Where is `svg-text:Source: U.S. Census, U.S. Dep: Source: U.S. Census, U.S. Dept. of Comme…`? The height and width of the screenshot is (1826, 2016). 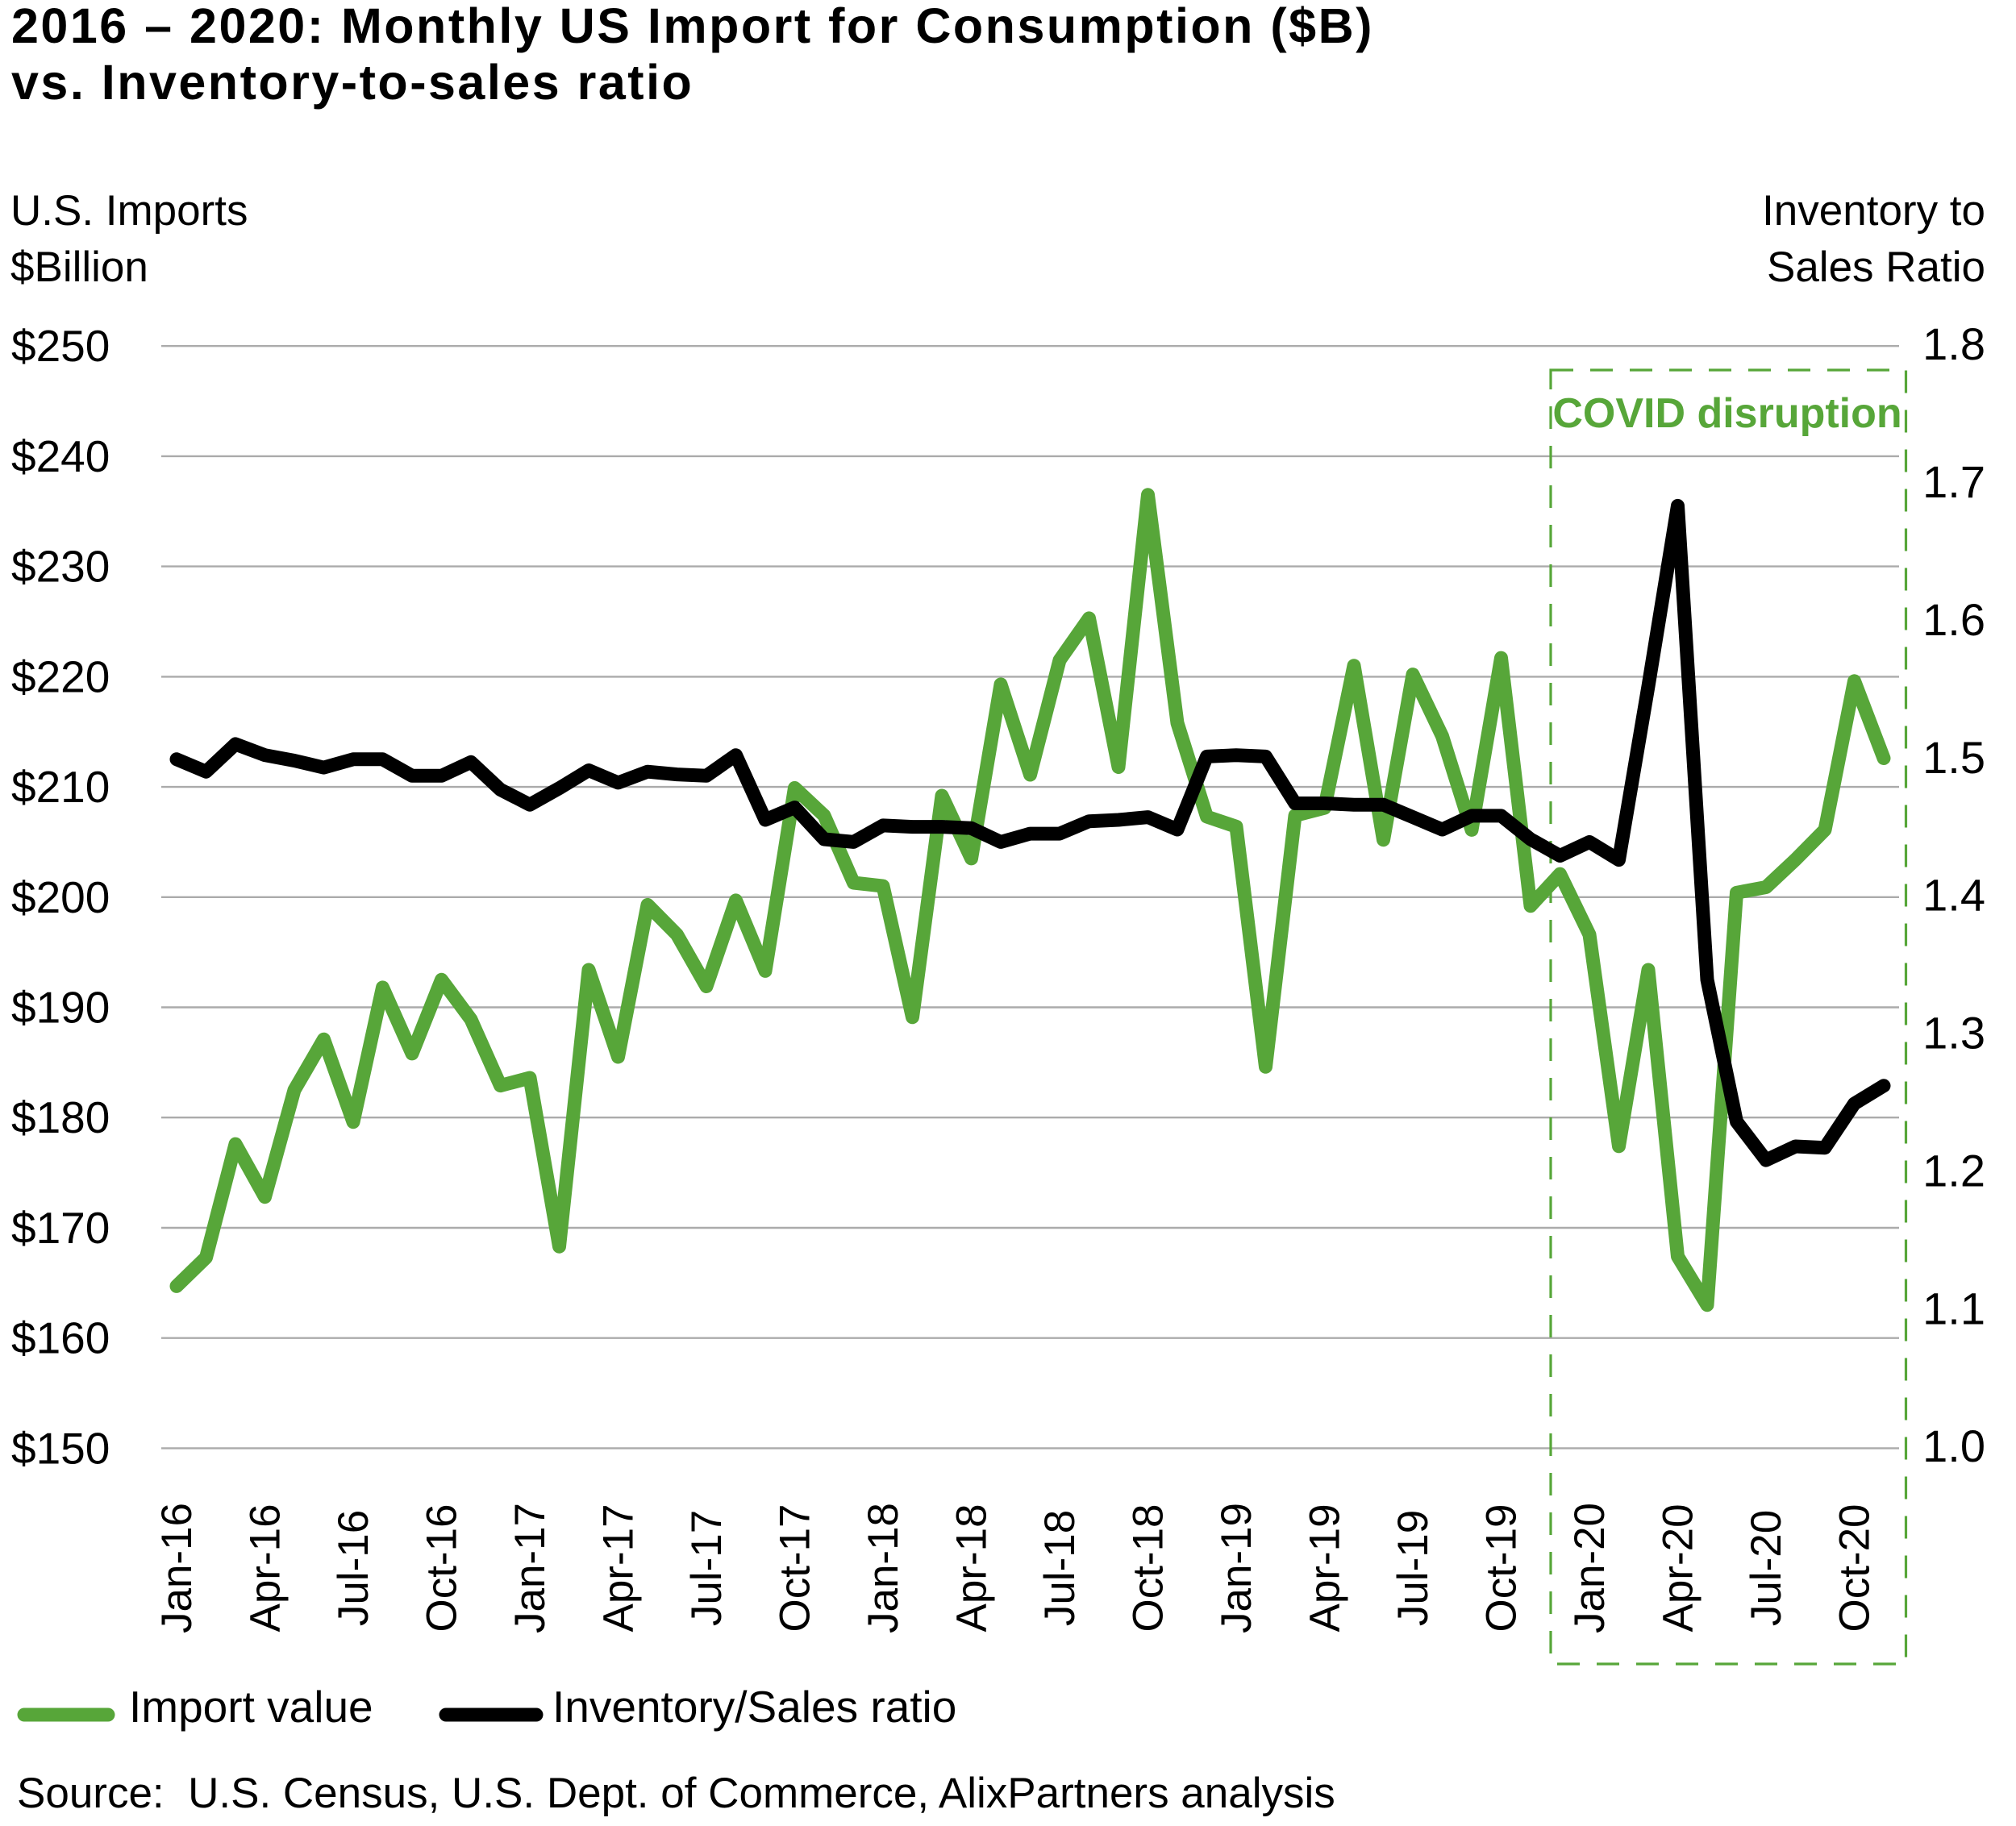
svg-text:Source: U.S. Census, U.S. Dep: Source: U.S. Census, U.S. Dept. of Comme… is located at coordinates (676, 1793).